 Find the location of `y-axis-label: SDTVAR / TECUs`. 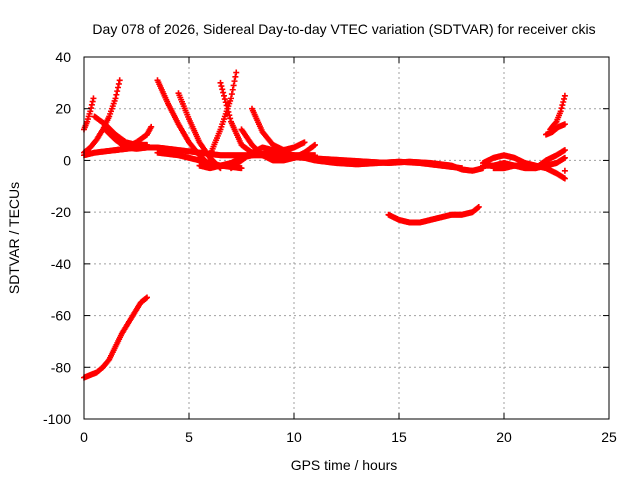

y-axis-label: SDTVAR / TECUs is located at coordinates (14, 238).